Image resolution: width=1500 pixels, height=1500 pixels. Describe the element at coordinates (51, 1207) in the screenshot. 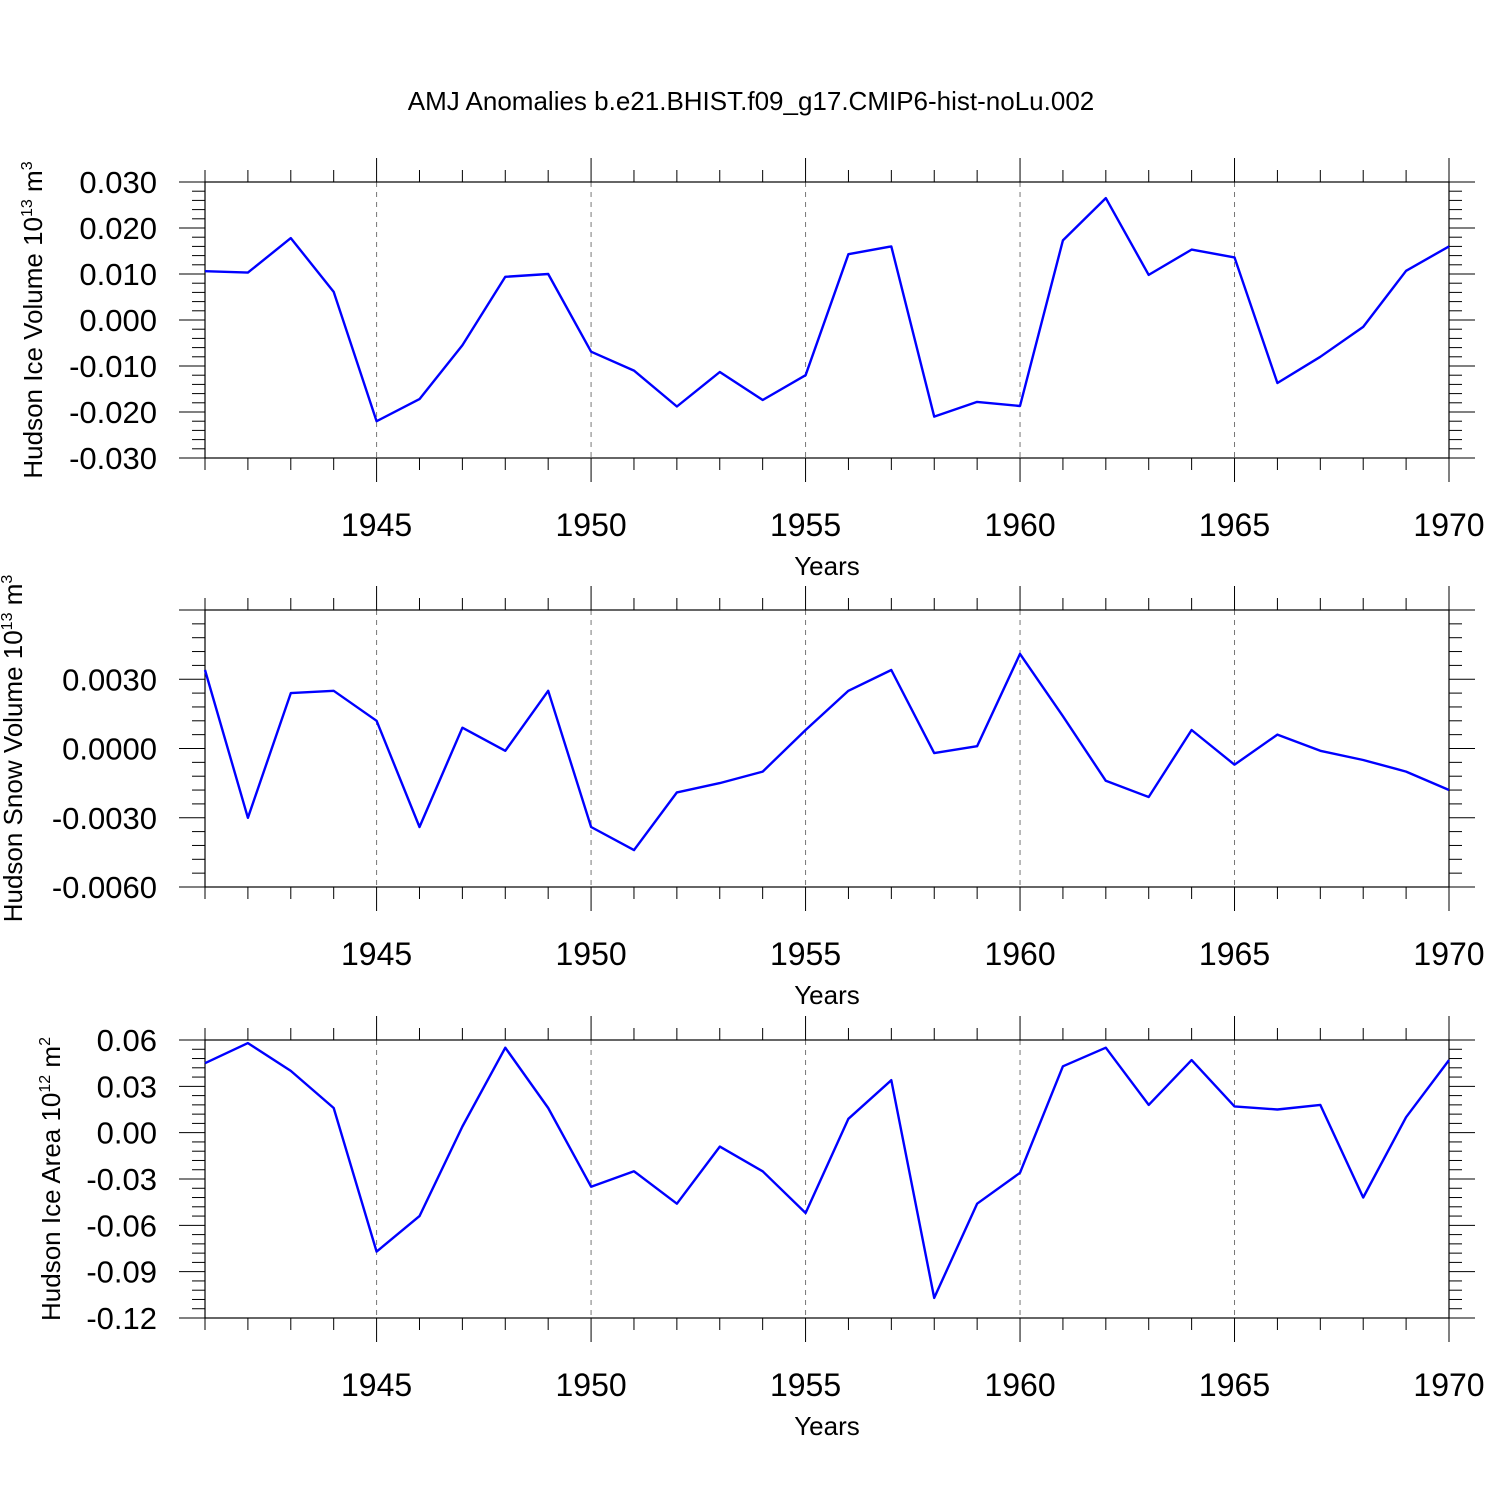

I see `y-axis-label-text: Hudson Ice Area 10` at that location.